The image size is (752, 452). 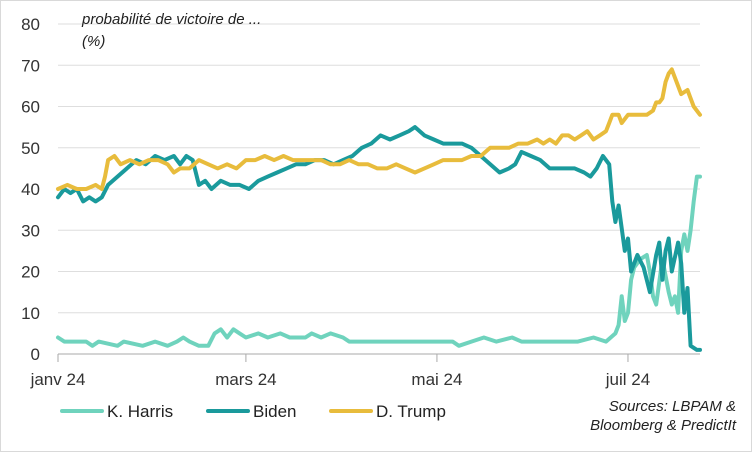 What do you see at coordinates (35, 354) in the screenshot?
I see `y-tick-label: 0` at bounding box center [35, 354].